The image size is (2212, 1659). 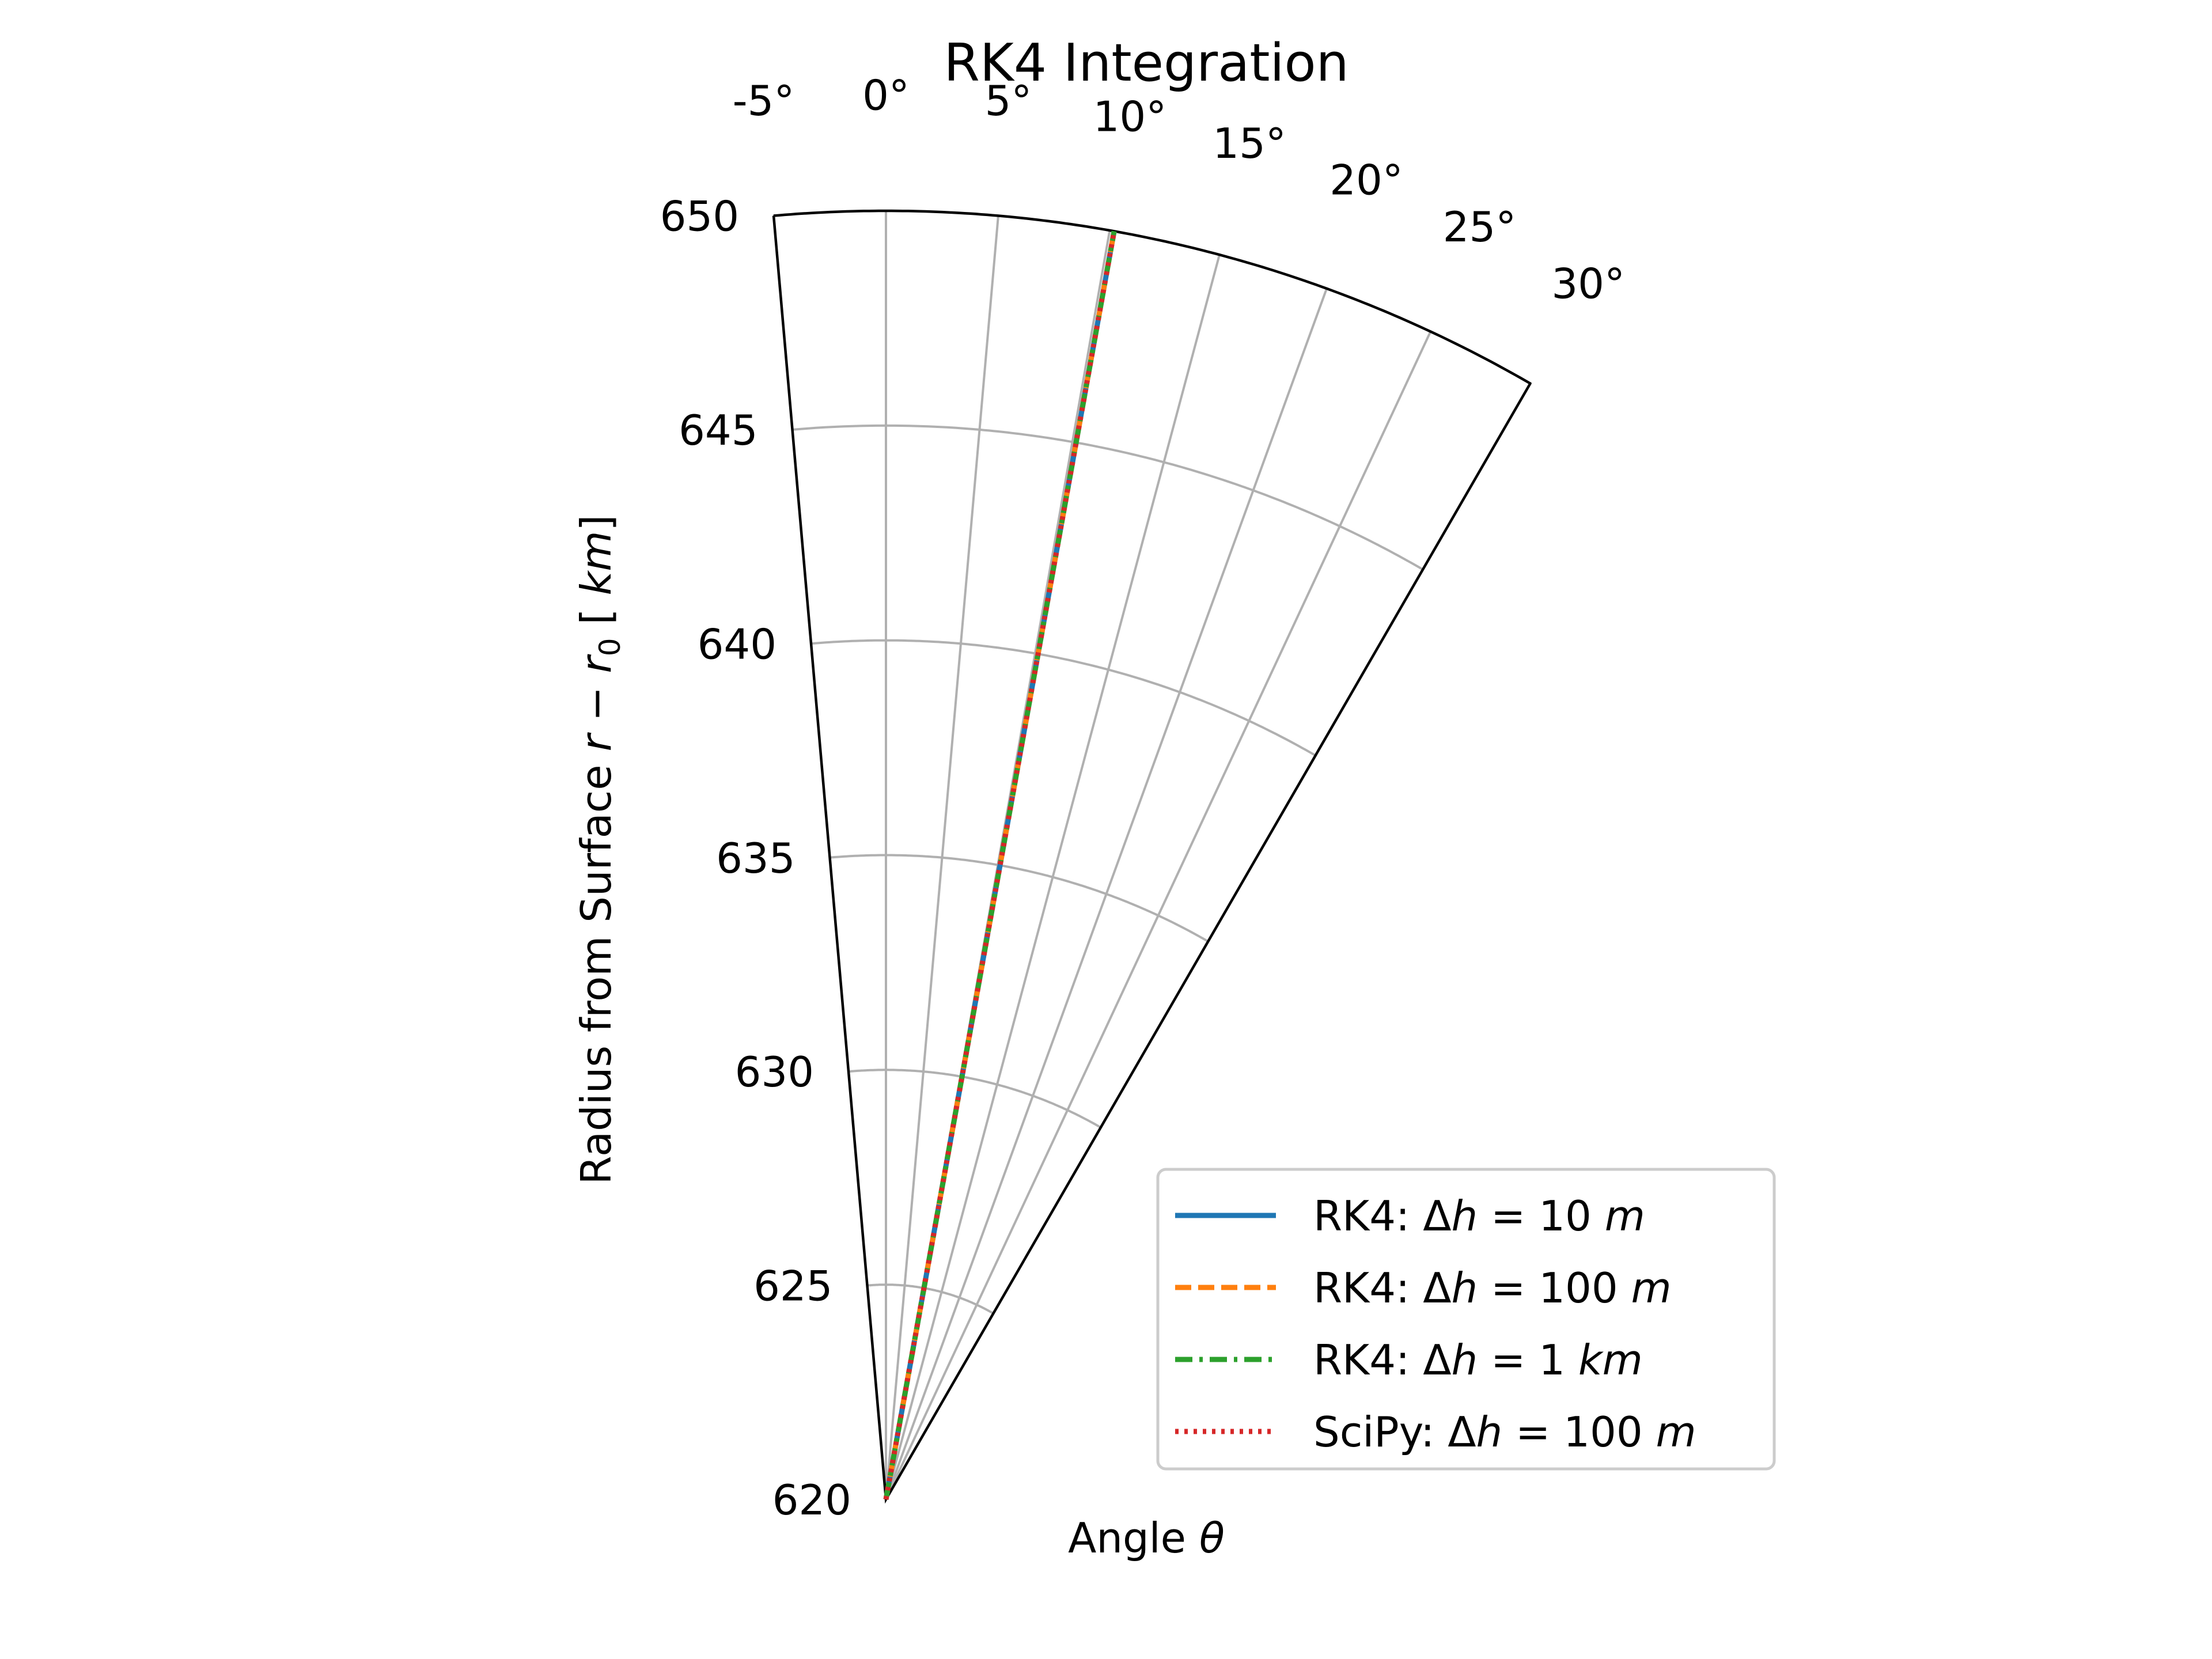 I want to click on legend-label-2: RK4: Δh = 100 m, so click(x=1492, y=1288).